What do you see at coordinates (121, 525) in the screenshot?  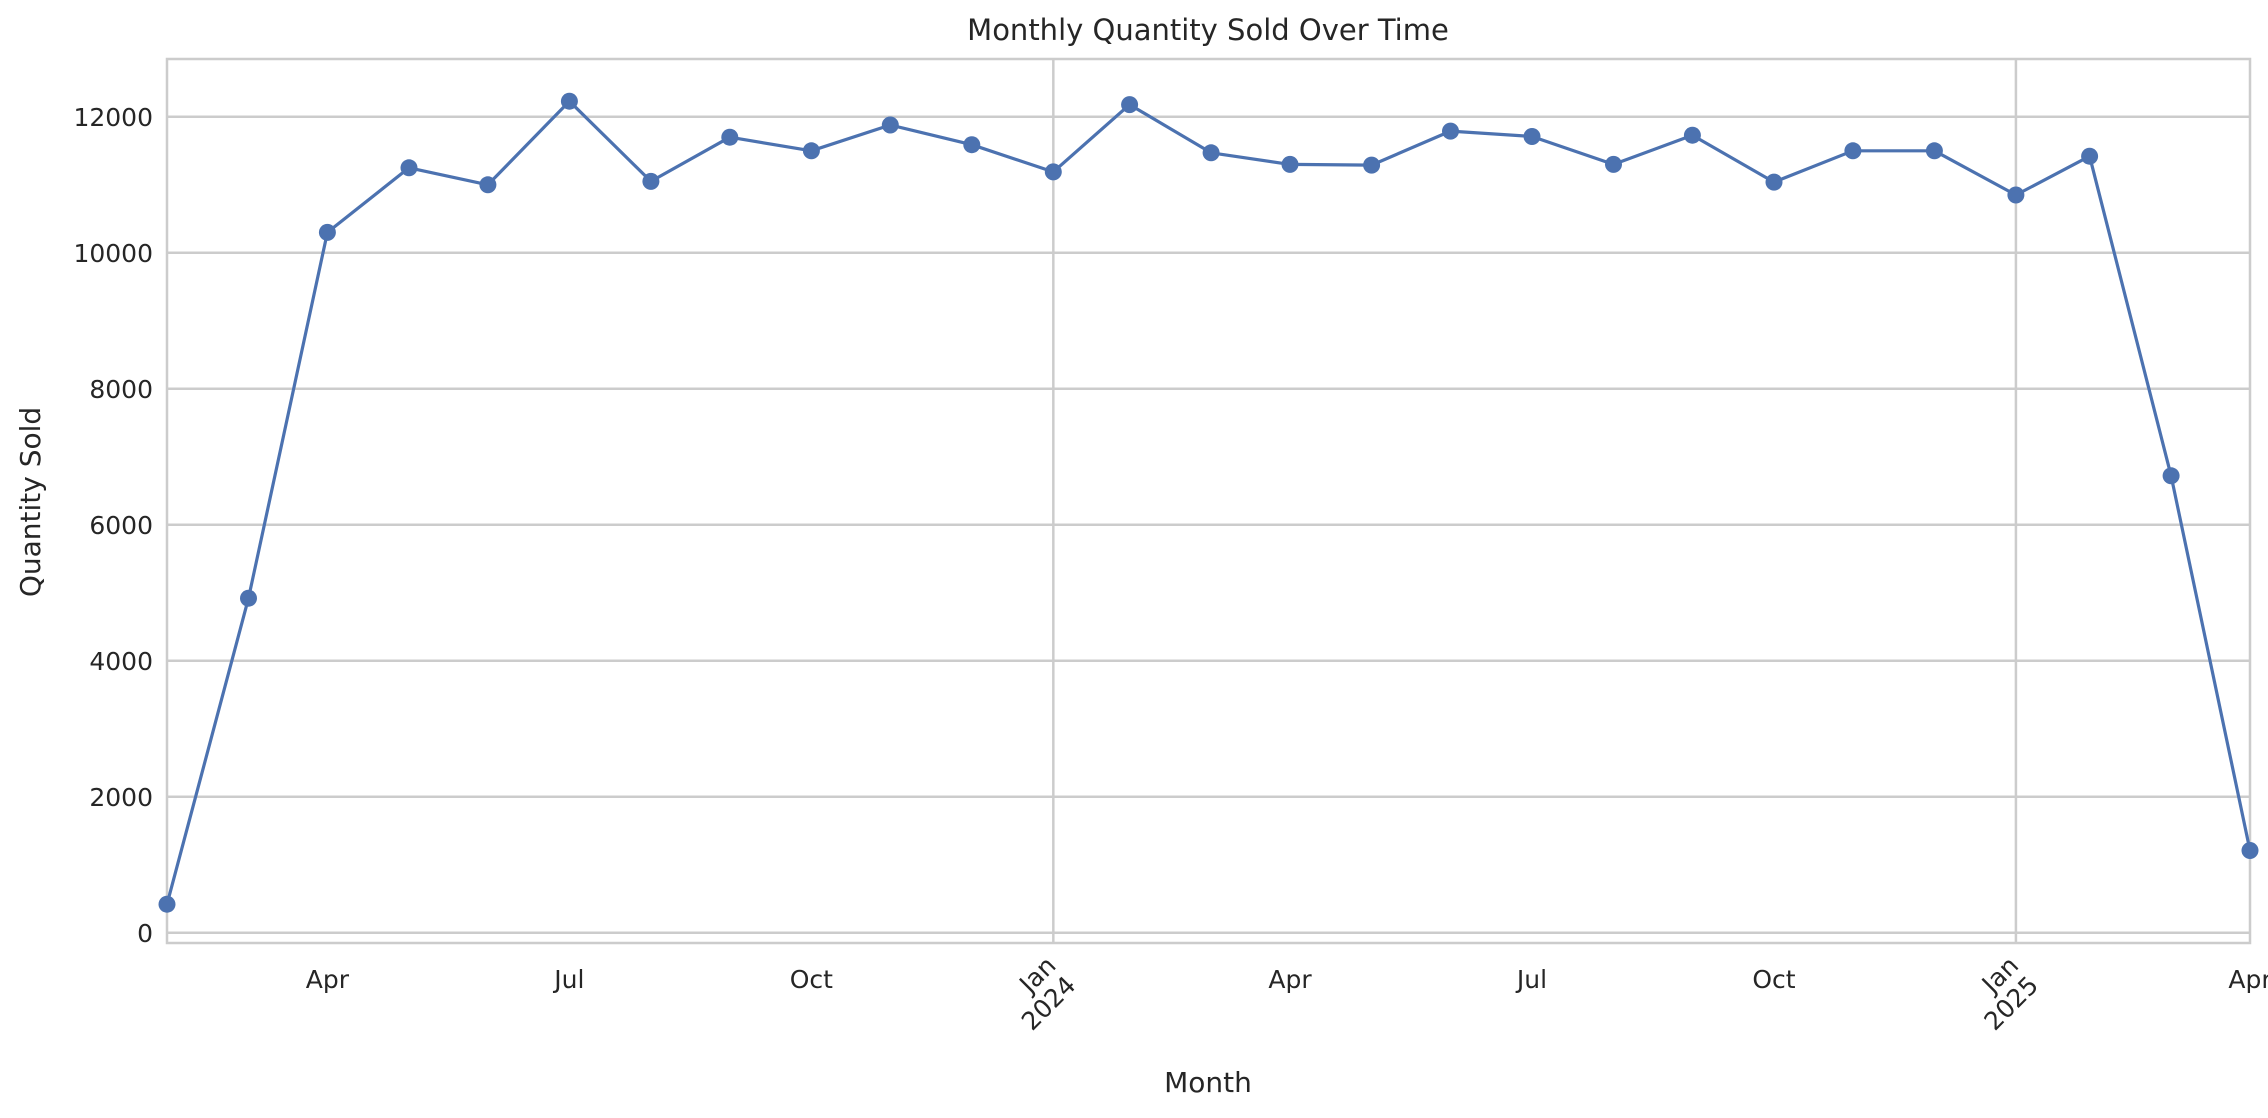 I see `y-tick-label: 6000` at bounding box center [121, 525].